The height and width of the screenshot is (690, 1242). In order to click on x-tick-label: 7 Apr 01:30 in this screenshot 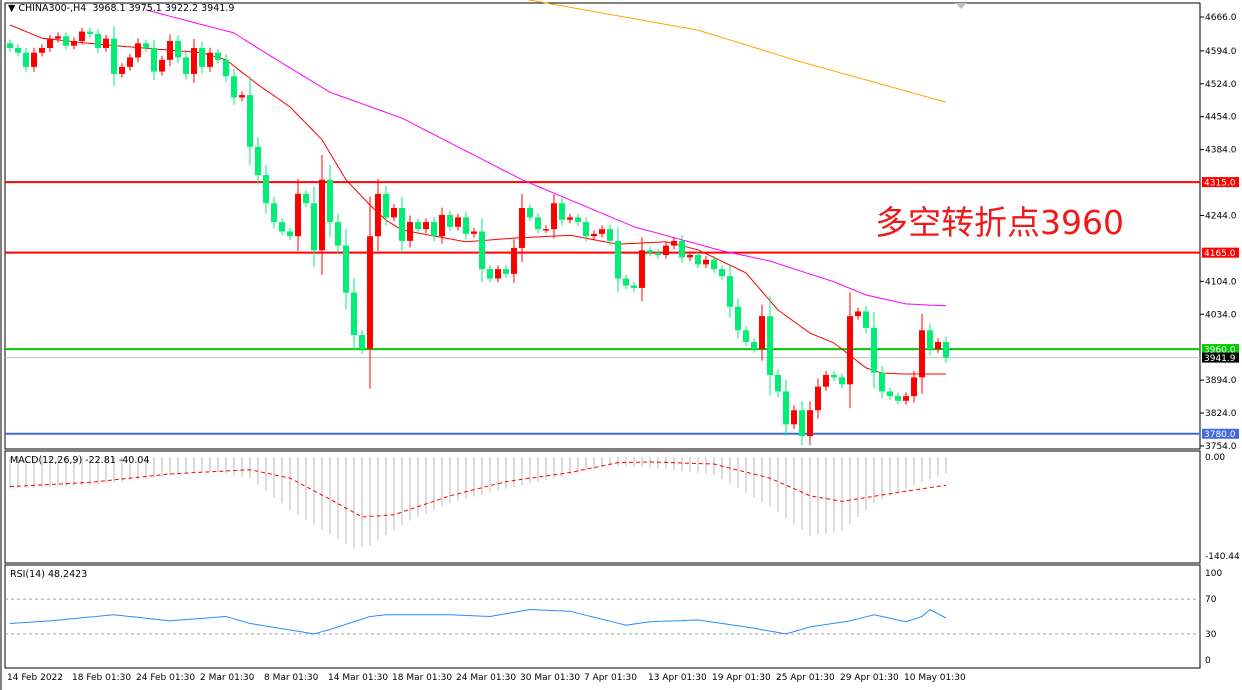, I will do `click(610, 678)`.